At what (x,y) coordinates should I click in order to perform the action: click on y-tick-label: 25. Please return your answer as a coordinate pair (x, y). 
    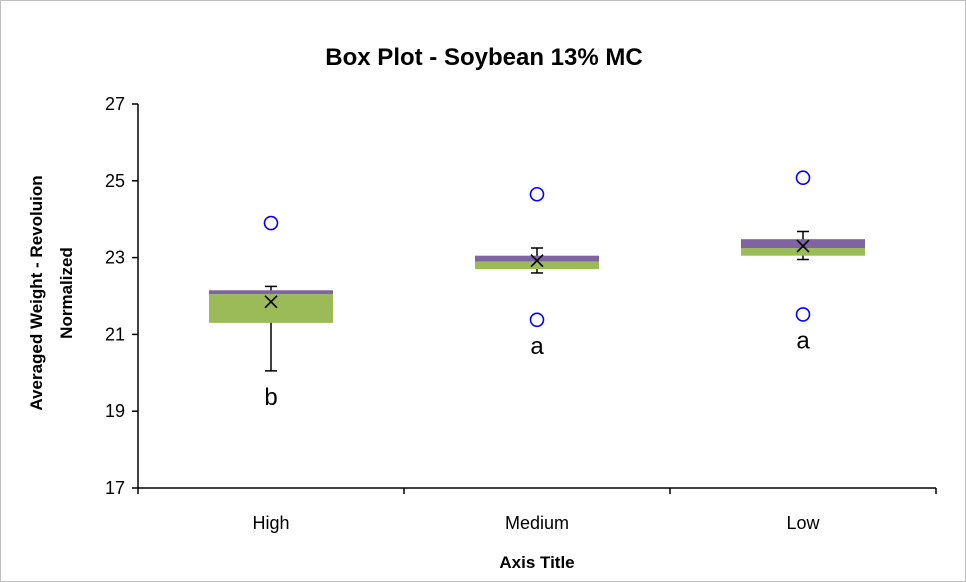
    Looking at the image, I should click on (115, 181).